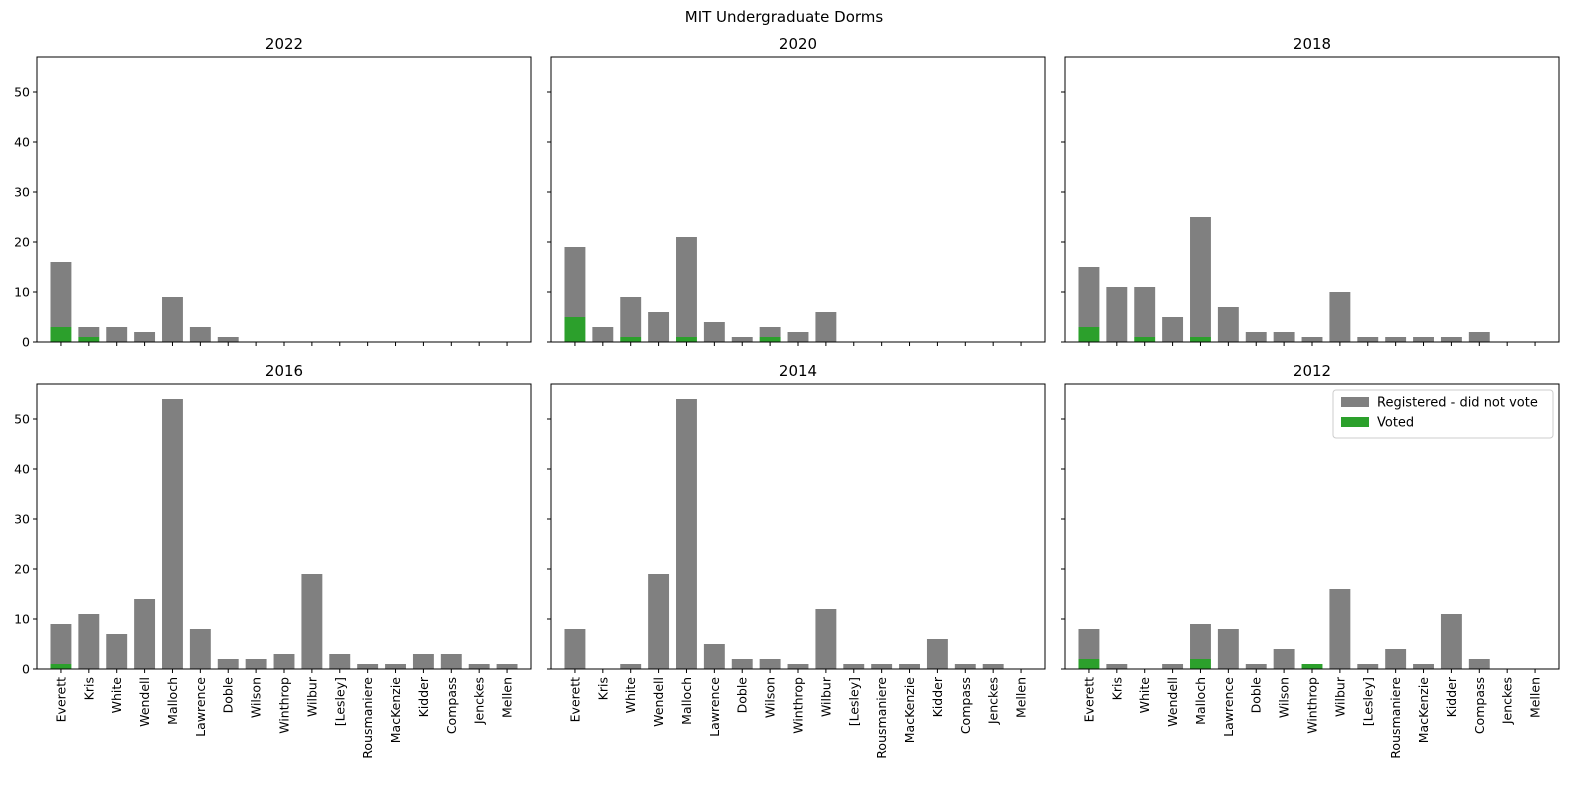 This screenshot has width=1590, height=788. Describe the element at coordinates (993, 666) in the screenshot. I see `bar-registered-Jenckes` at that location.